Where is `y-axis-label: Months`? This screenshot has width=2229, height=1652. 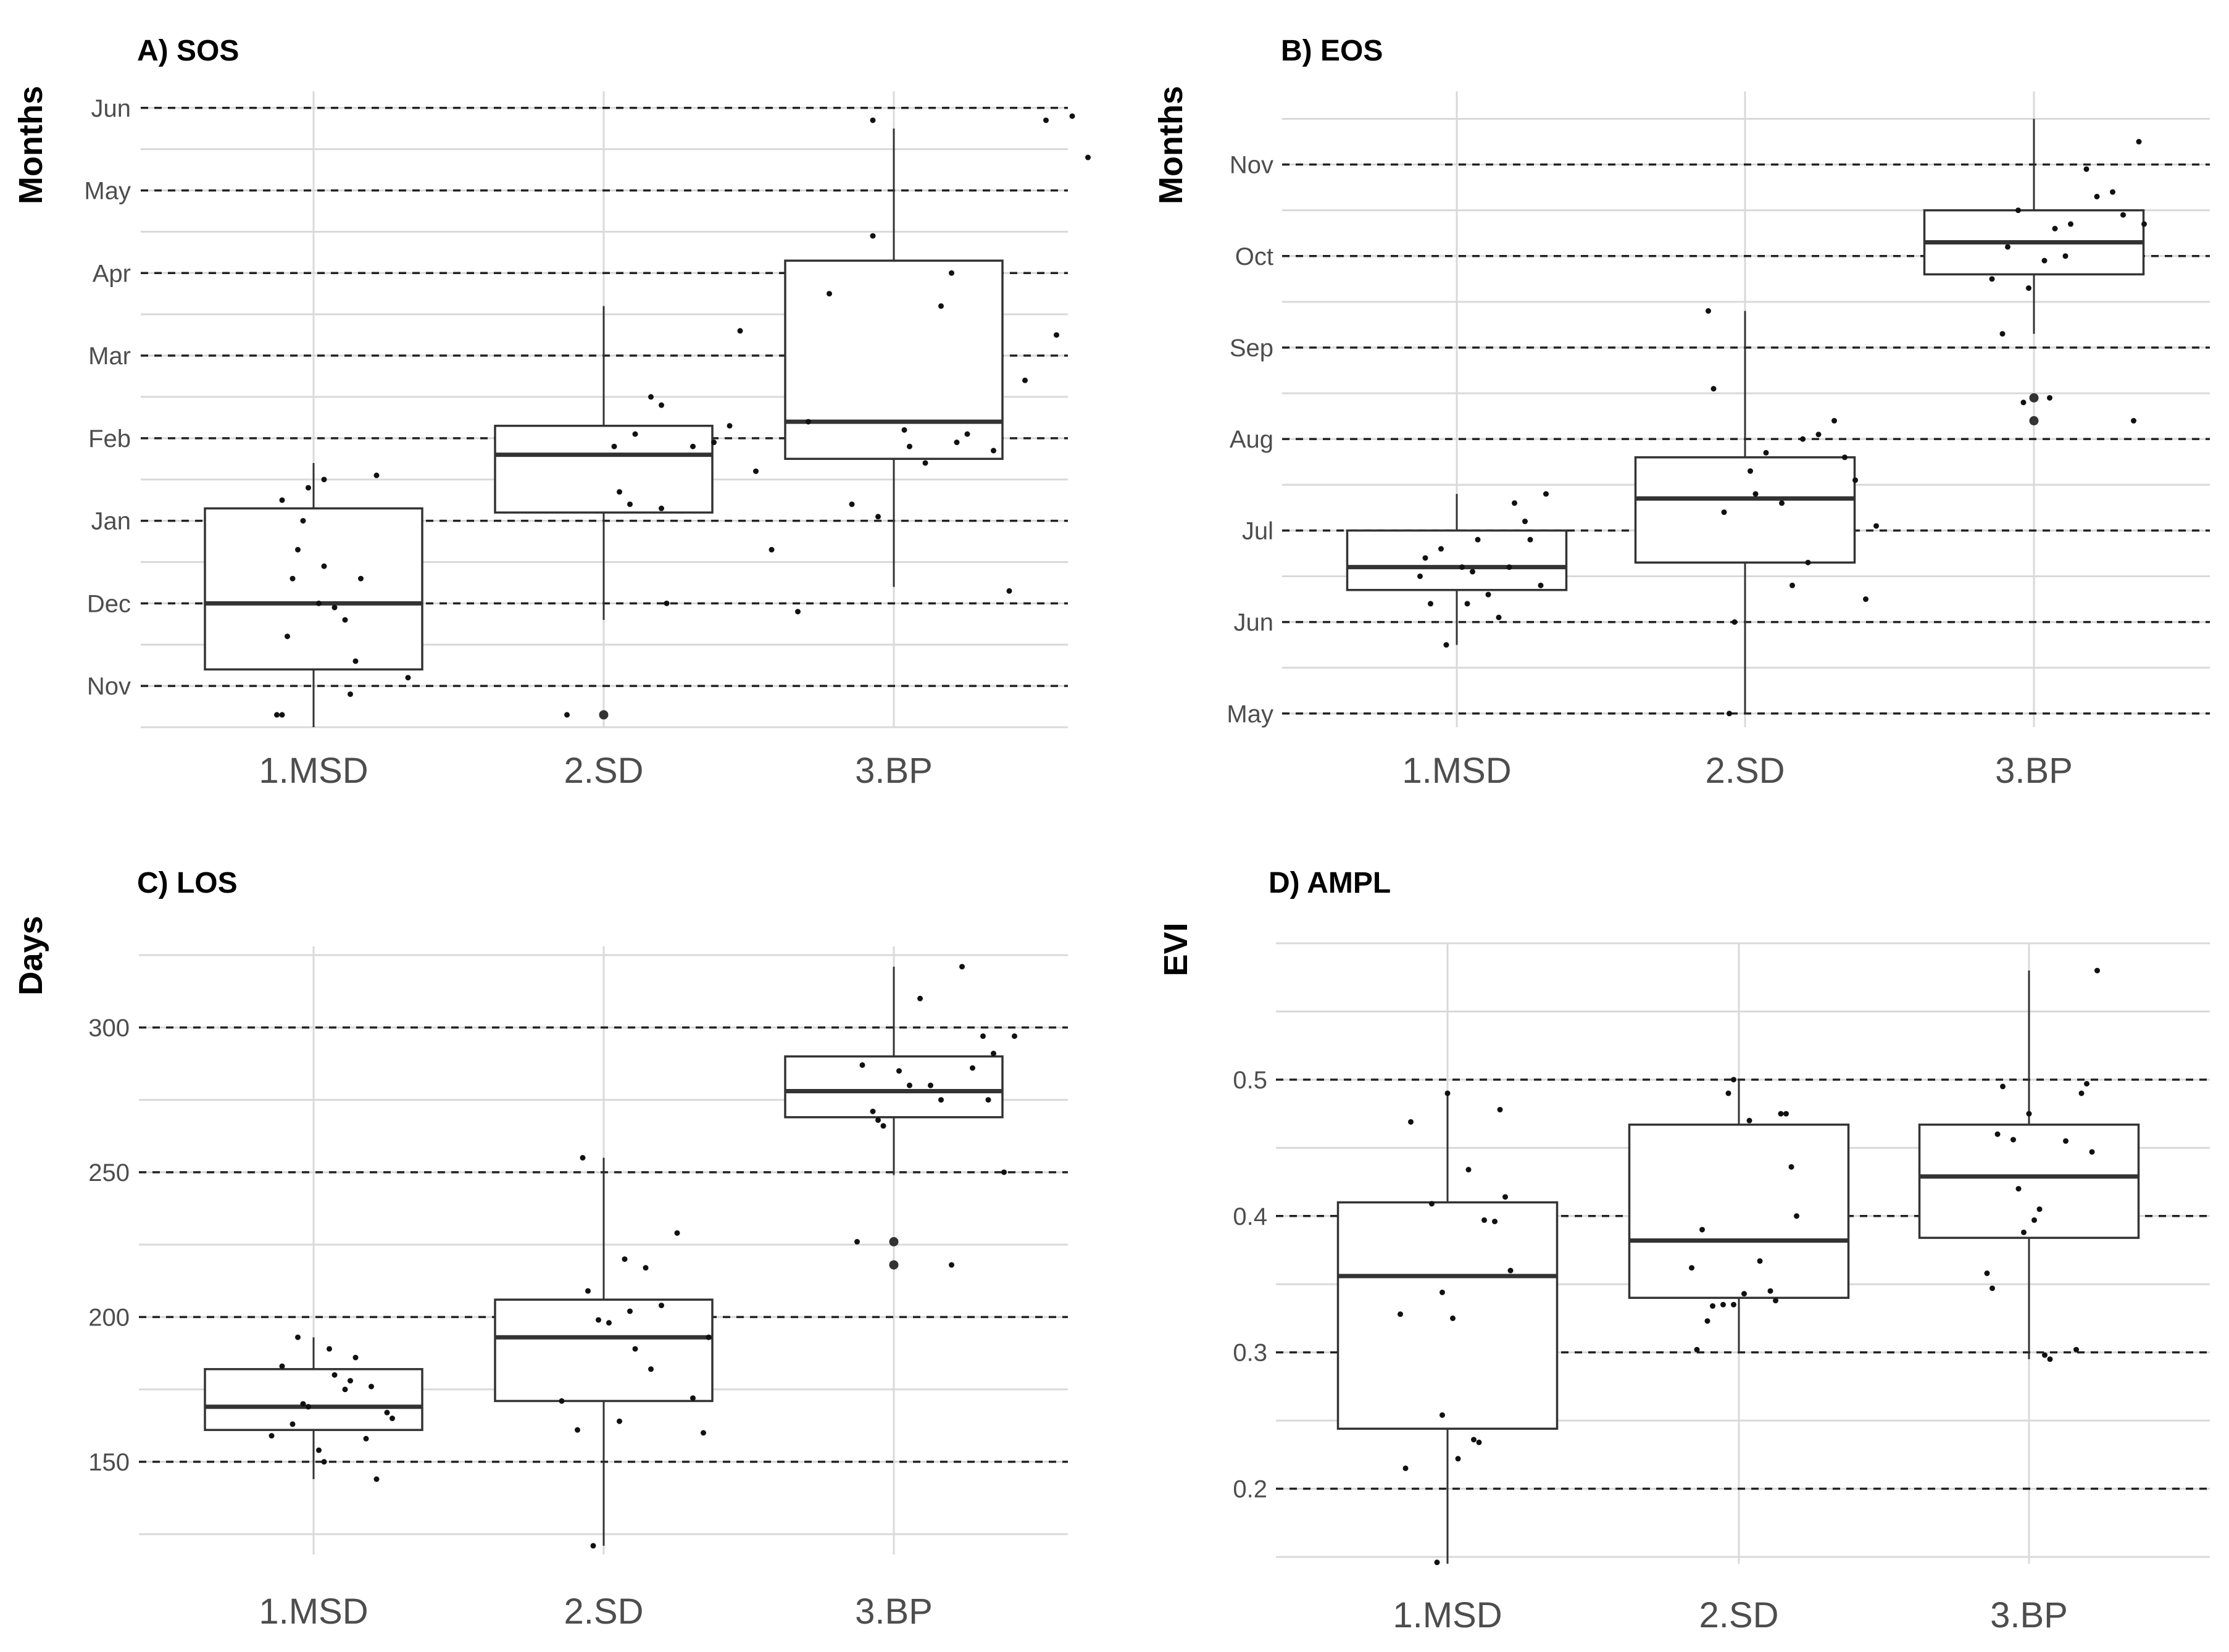 y-axis-label: Months is located at coordinates (1170, 145).